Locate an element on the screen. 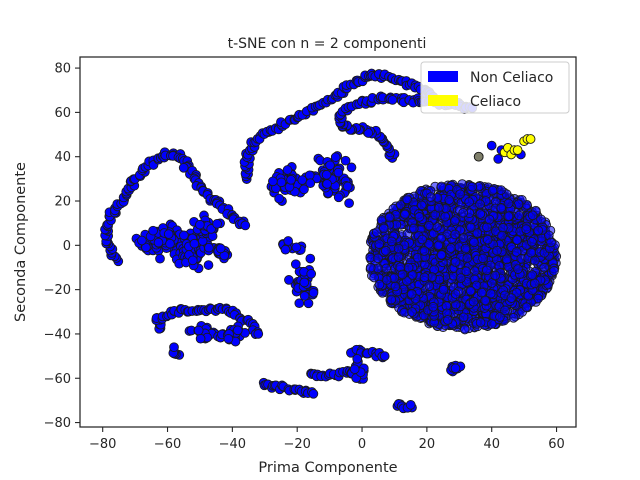 This screenshot has width=640, height=480. y-tick-label: 0 is located at coordinates (67, 246).